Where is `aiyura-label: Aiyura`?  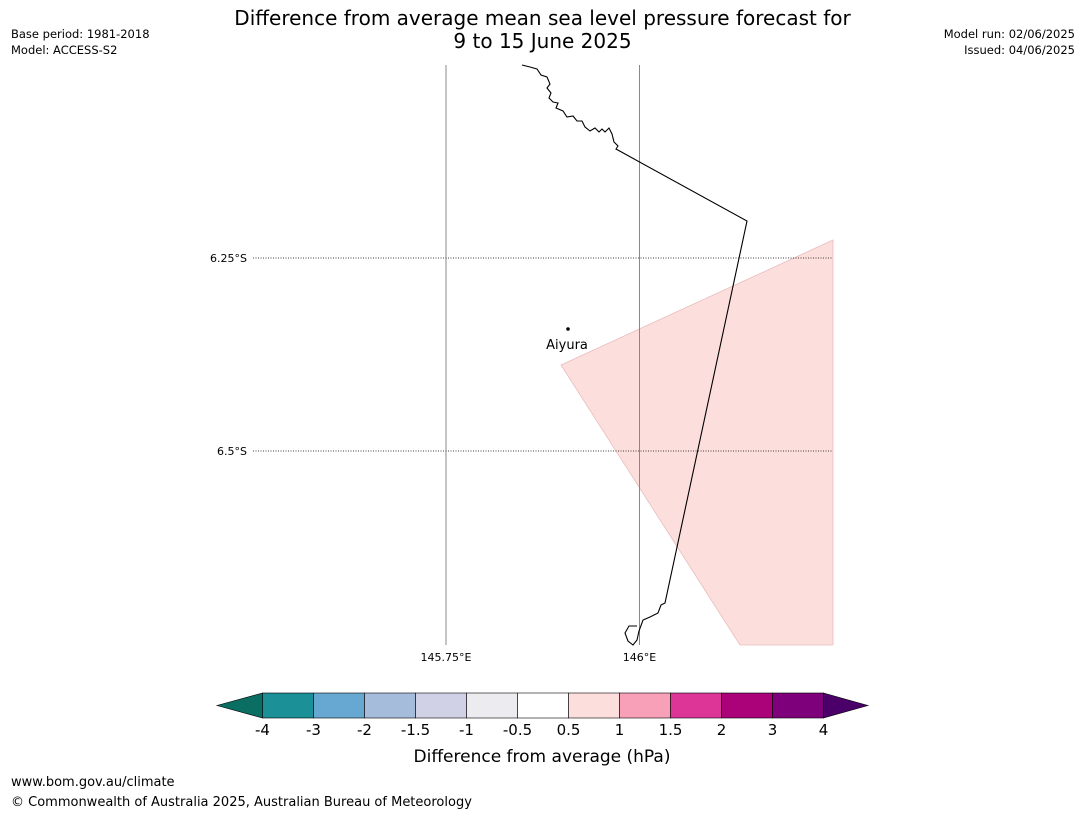 aiyura-label: Aiyura is located at coordinates (567, 345).